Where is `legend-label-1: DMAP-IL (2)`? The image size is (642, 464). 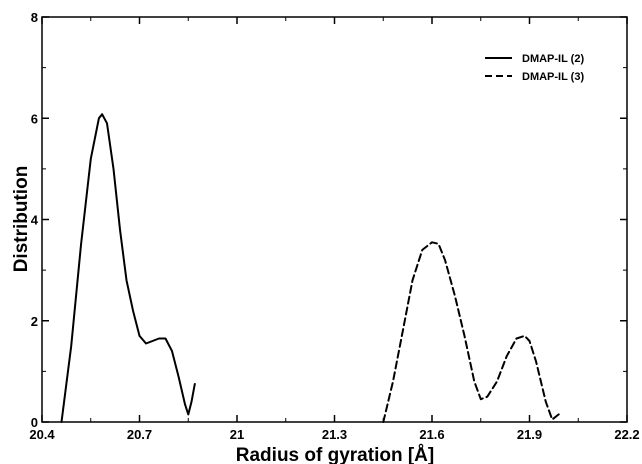 legend-label-1: DMAP-IL (2) is located at coordinates (553, 59).